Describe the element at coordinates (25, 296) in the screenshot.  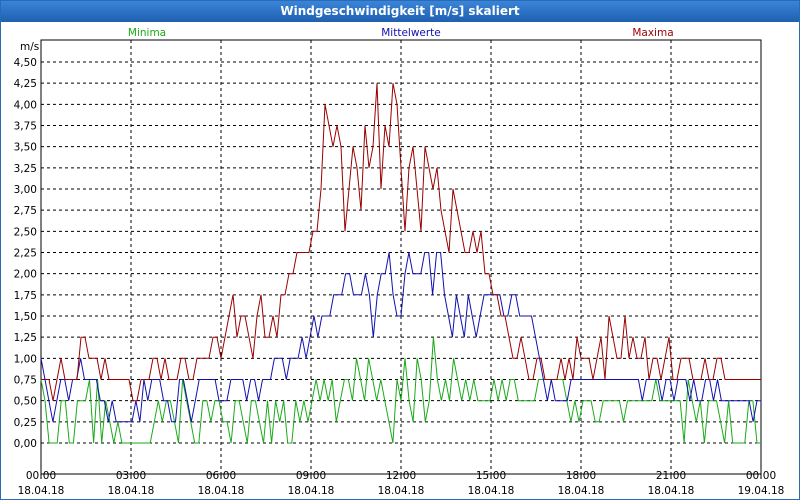
I see `y-tick-label: 1,75` at that location.